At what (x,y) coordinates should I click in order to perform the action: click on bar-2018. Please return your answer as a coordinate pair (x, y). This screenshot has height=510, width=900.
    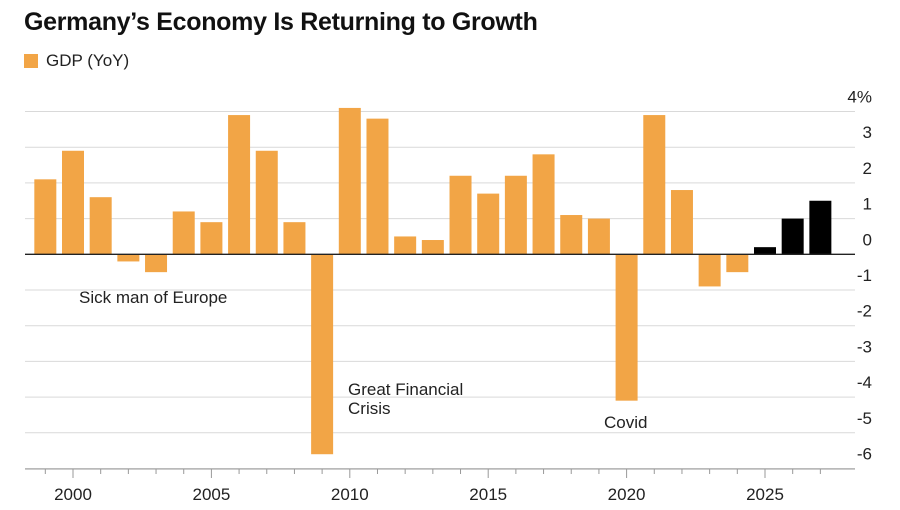
    Looking at the image, I should click on (571, 235).